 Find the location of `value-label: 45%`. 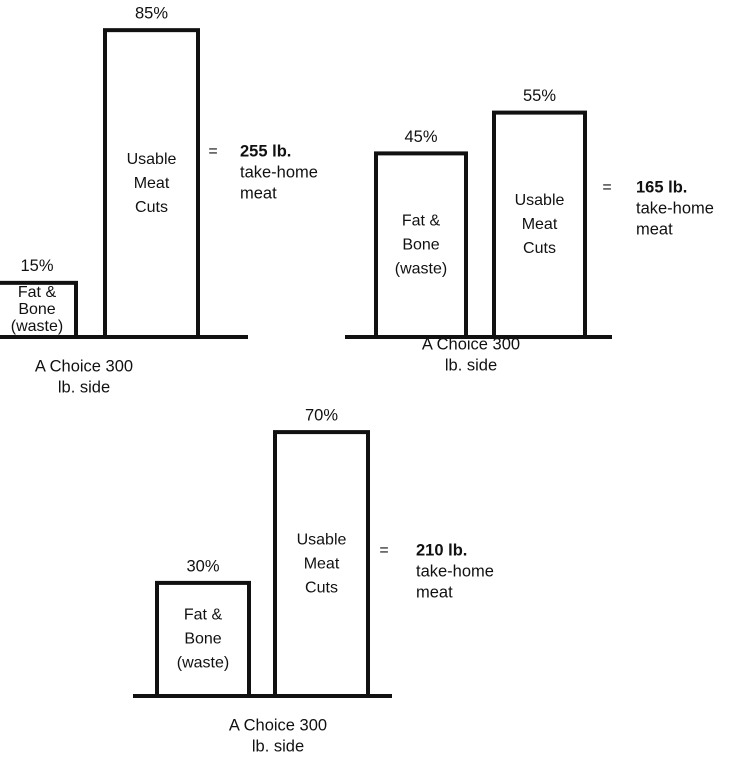

value-label: 45% is located at coordinates (420, 137).